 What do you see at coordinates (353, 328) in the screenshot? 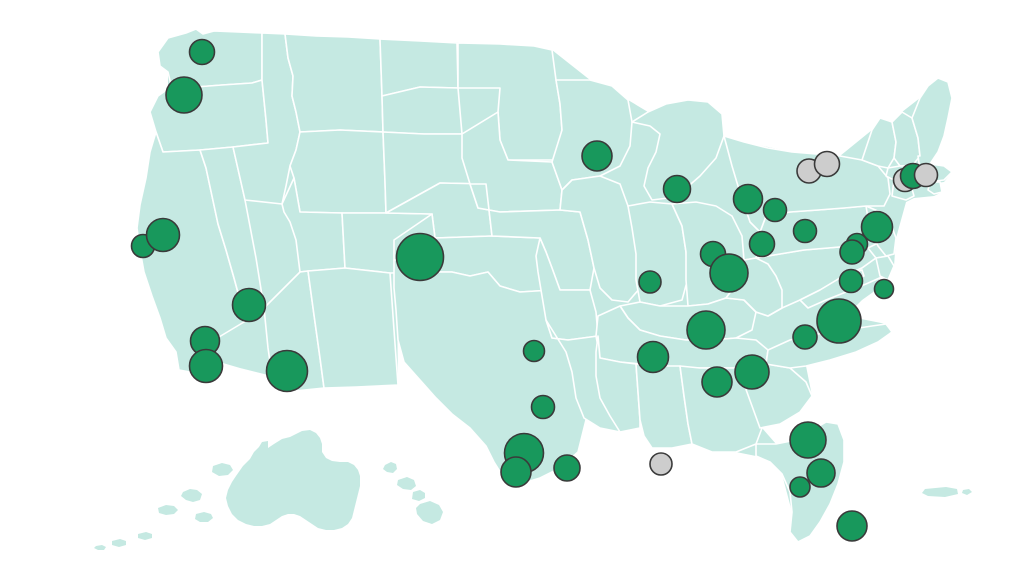
I see `state-nm` at bounding box center [353, 328].